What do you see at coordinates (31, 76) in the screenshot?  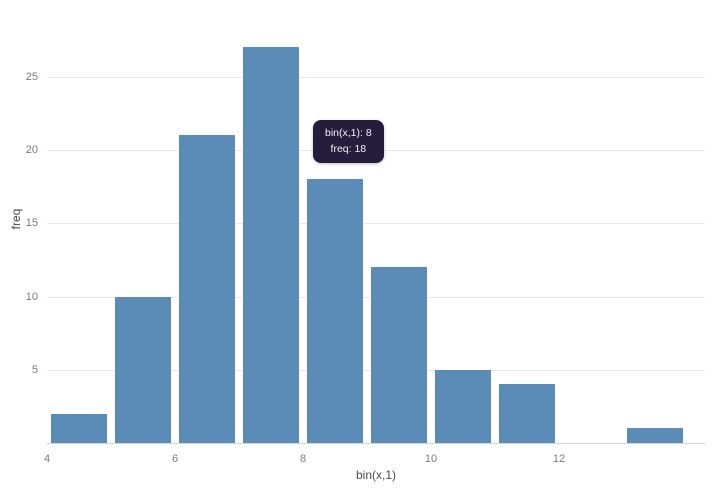 I see `y-tick-label: 25` at bounding box center [31, 76].